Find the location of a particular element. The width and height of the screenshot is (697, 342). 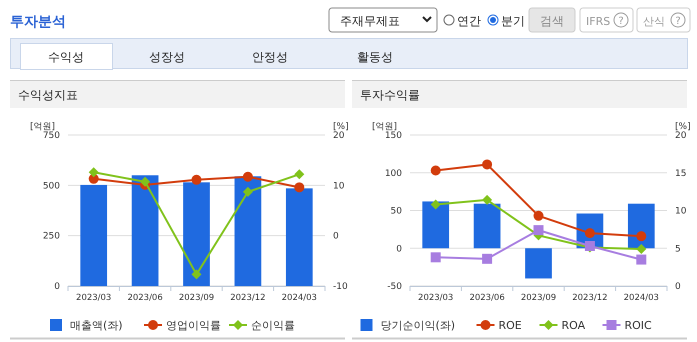

legend-label: ROA is located at coordinates (574, 325).